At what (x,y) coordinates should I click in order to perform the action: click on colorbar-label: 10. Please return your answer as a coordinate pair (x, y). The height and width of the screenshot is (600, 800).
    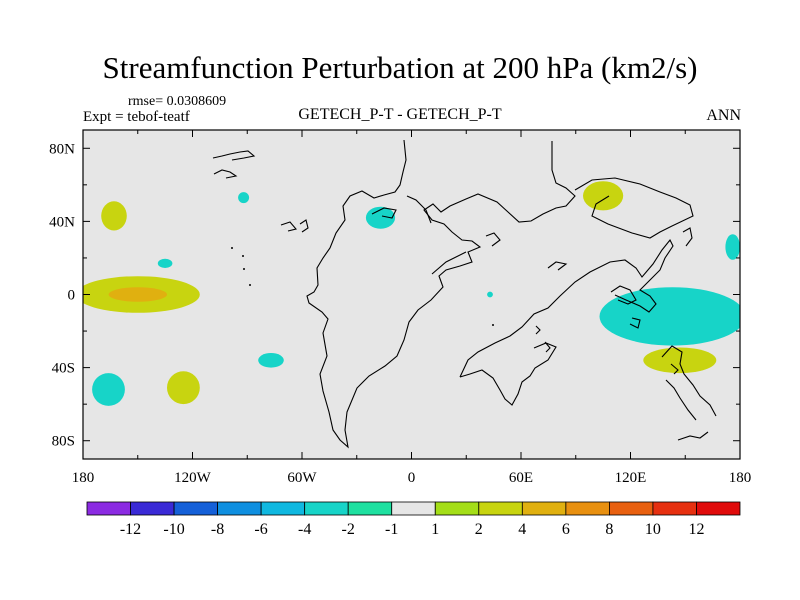
    Looking at the image, I should click on (653, 529).